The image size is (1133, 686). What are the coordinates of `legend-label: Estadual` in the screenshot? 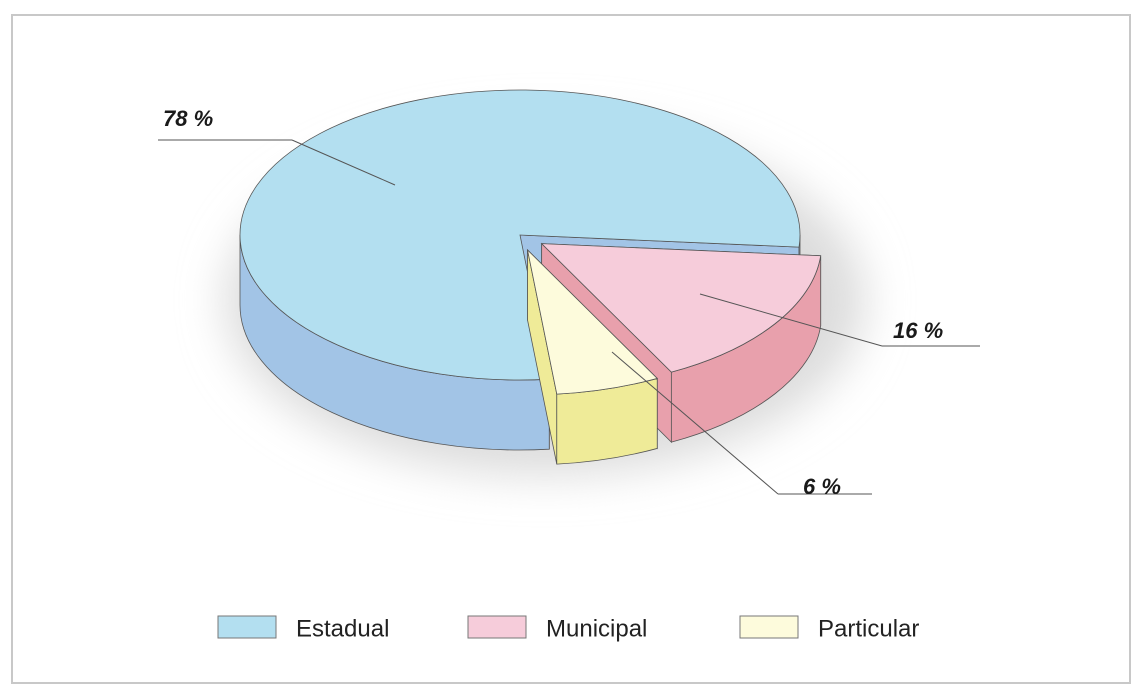 It's located at (342, 628).